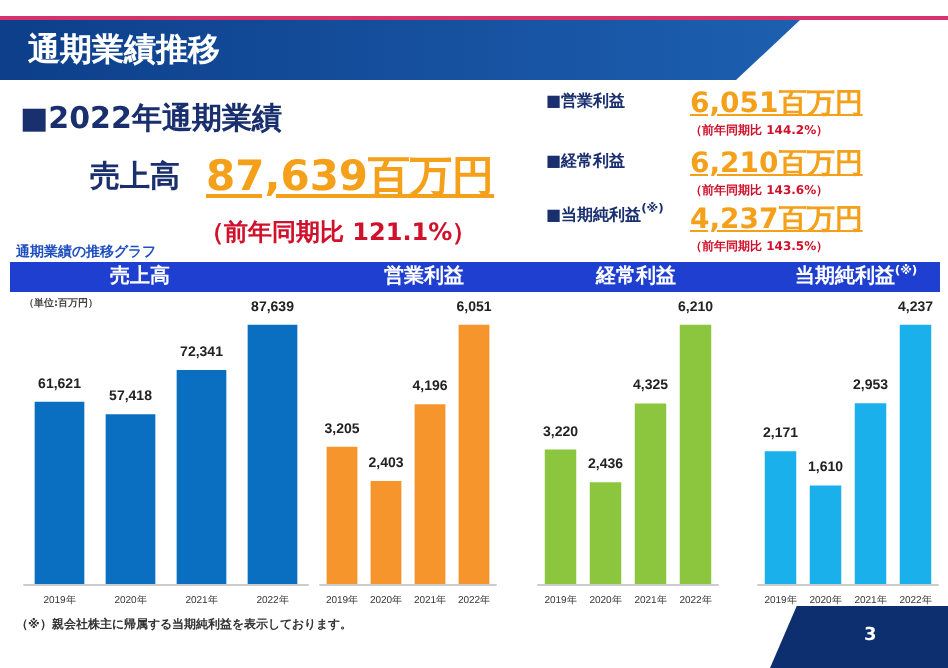  Describe the element at coordinates (856, 276) in the screenshot. I see `chart-title: 当期純利益$^{(※)}$` at that location.